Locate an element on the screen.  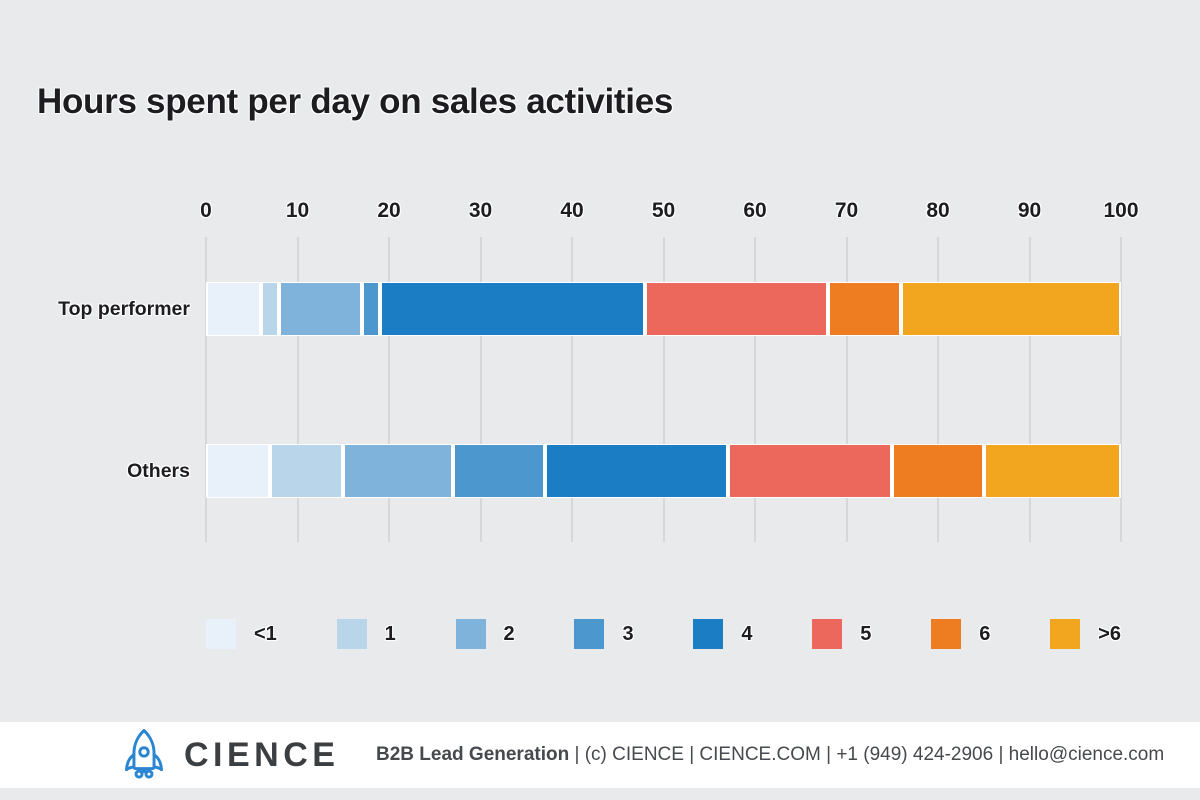
row-label: Top performer is located at coordinates (124, 309).